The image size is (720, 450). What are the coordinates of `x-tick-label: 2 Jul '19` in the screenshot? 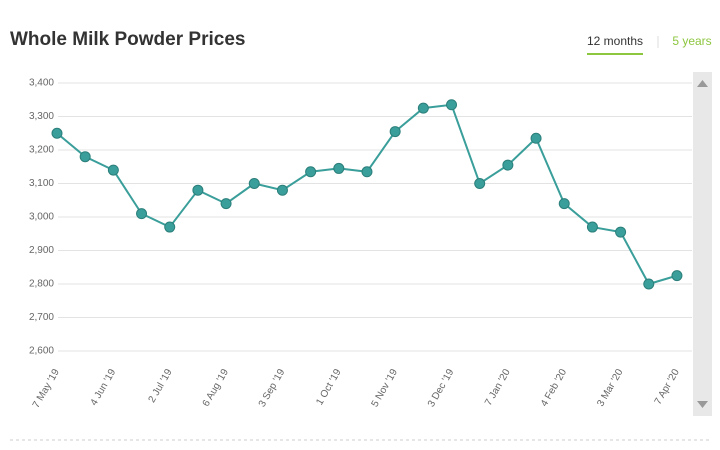 It's located at (161, 386).